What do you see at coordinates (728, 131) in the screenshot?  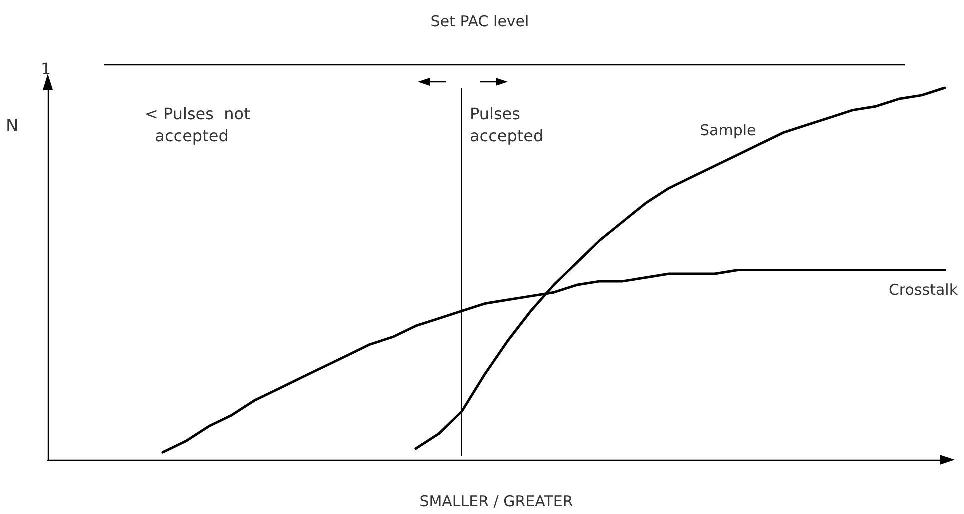 I see `series-label: Sample` at bounding box center [728, 131].